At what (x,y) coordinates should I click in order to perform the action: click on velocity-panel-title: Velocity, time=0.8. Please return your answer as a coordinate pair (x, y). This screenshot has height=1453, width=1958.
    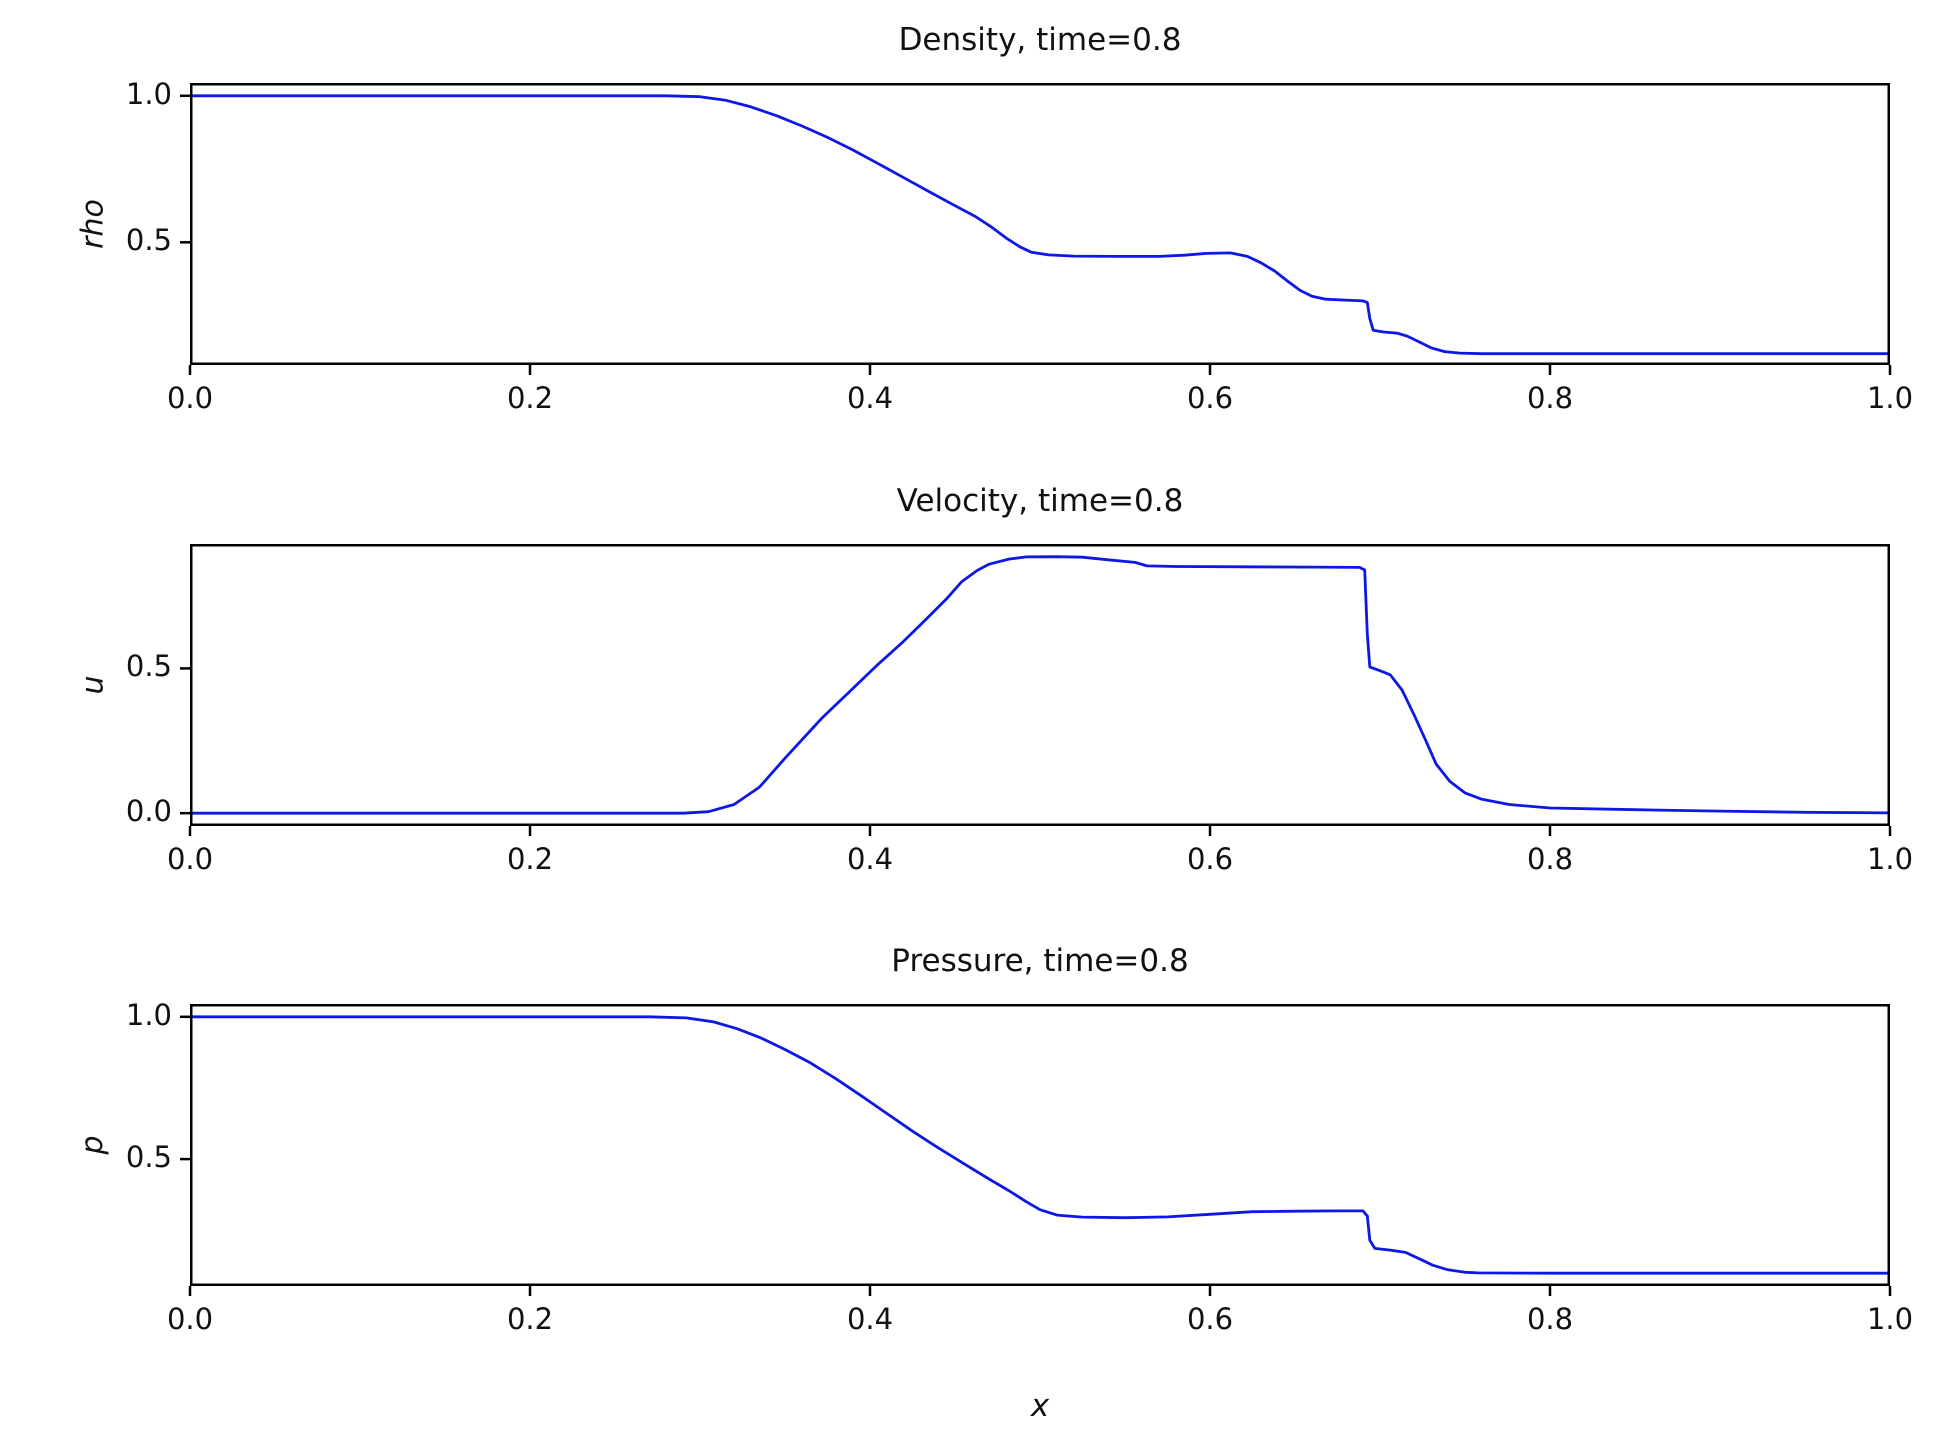
    Looking at the image, I should click on (1040, 501).